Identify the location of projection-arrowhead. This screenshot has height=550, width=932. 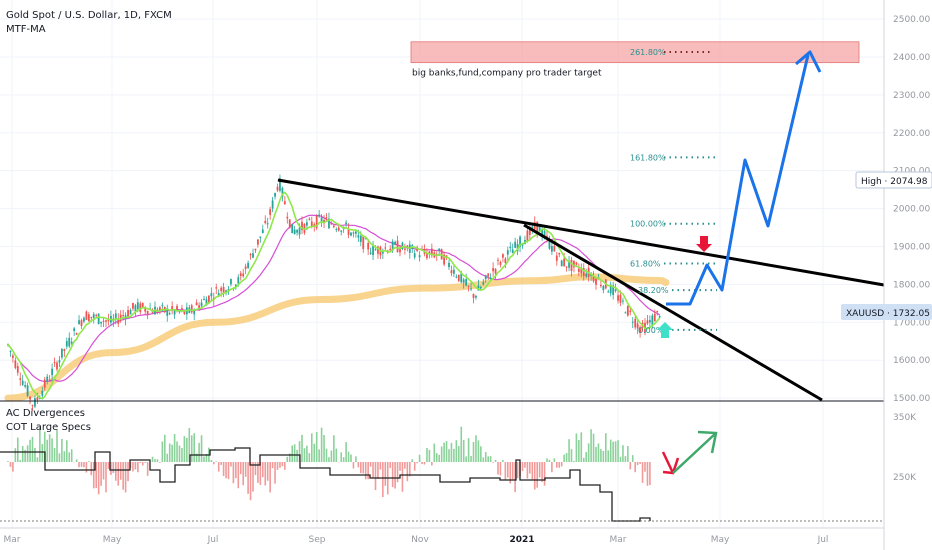
(808, 61).